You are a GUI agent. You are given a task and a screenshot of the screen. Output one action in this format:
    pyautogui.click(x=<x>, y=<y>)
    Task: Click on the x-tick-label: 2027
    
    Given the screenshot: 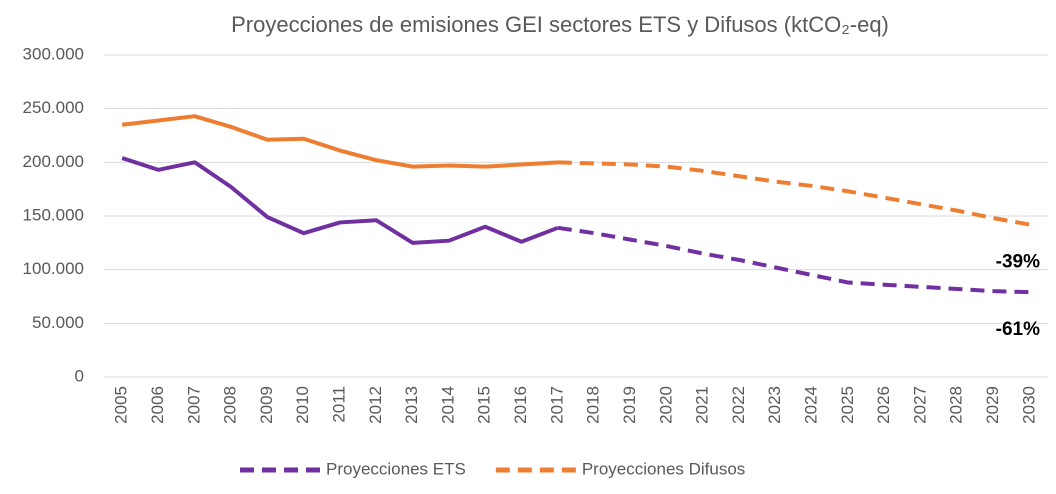 What is the action you would take?
    pyautogui.click(x=919, y=405)
    